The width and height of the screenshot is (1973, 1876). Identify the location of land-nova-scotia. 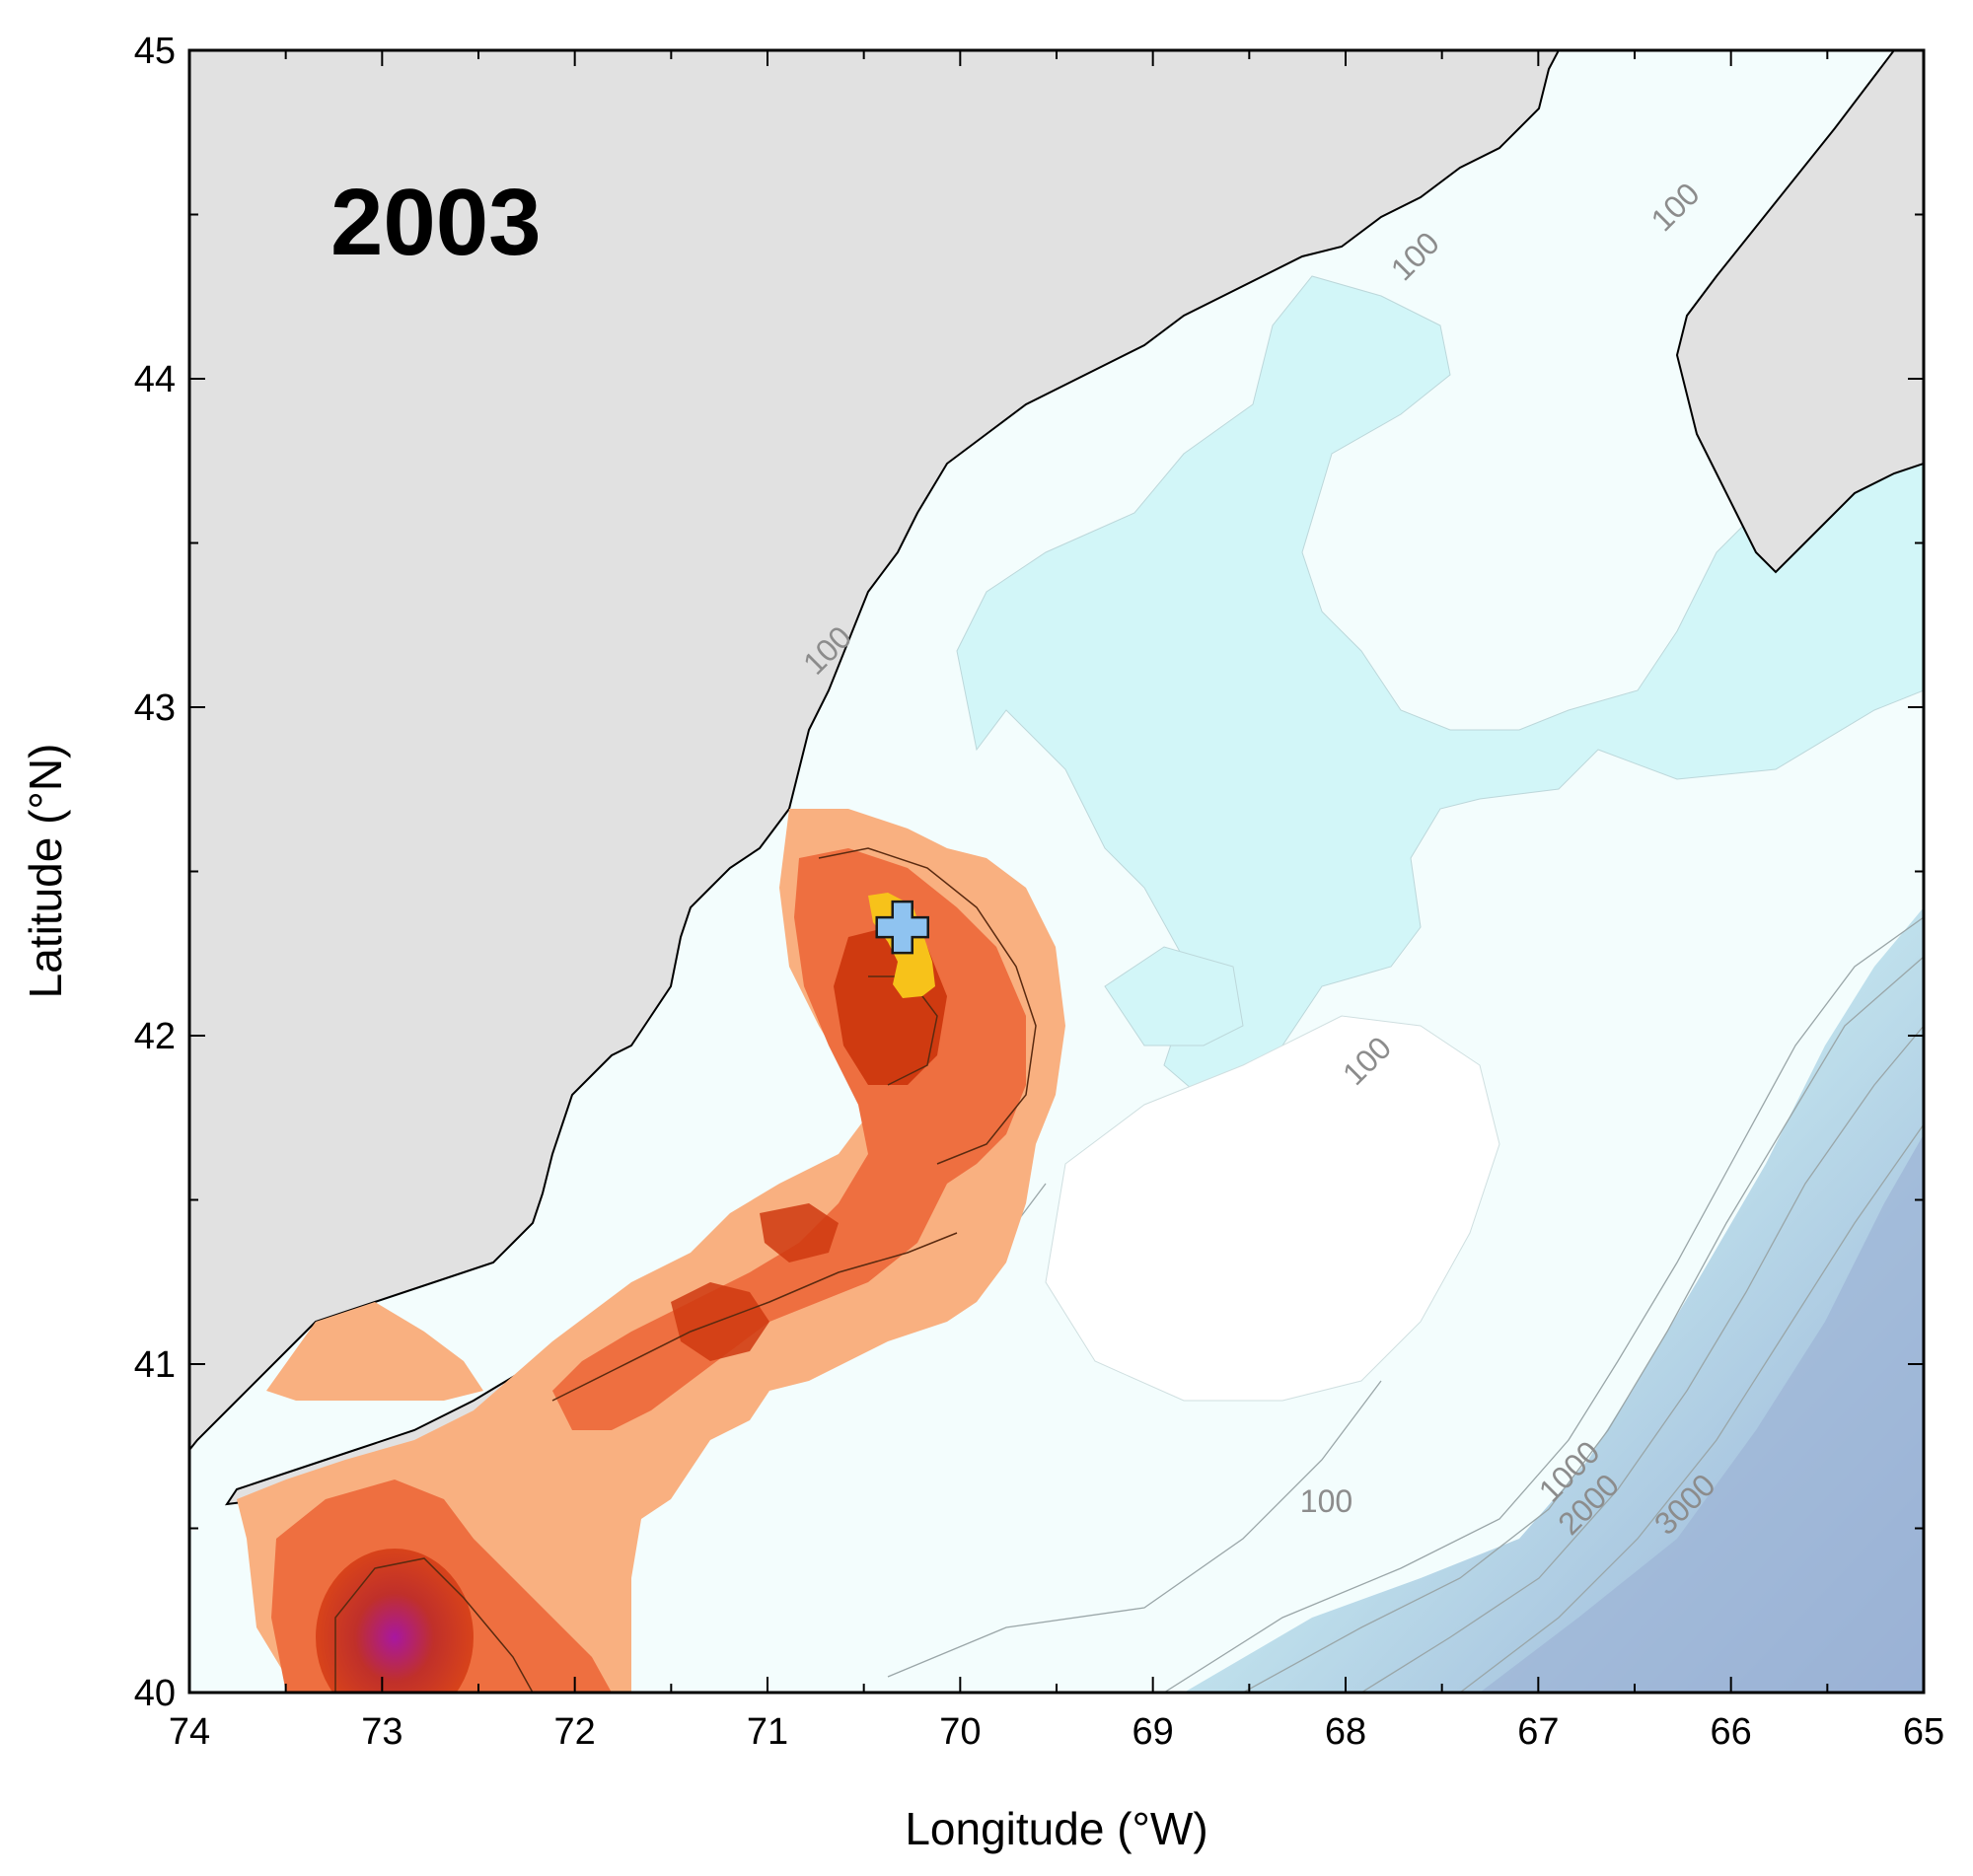
(1800, 312).